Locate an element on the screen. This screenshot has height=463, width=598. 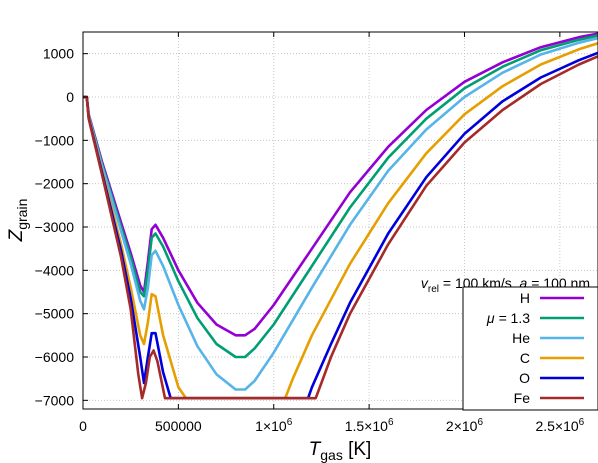
x-tick-label-text: 2.5×10 is located at coordinates (556, 426).